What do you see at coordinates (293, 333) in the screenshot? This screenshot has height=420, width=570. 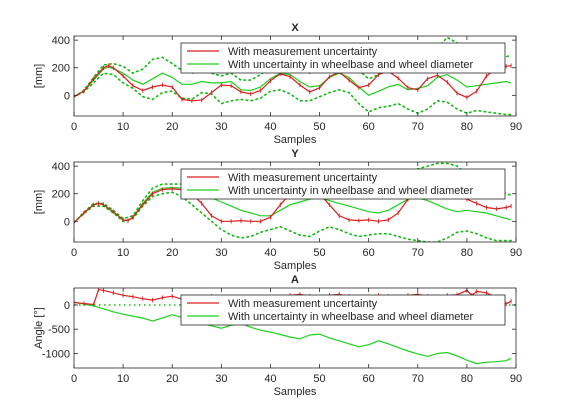 I see `series-line-green` at bounding box center [293, 333].